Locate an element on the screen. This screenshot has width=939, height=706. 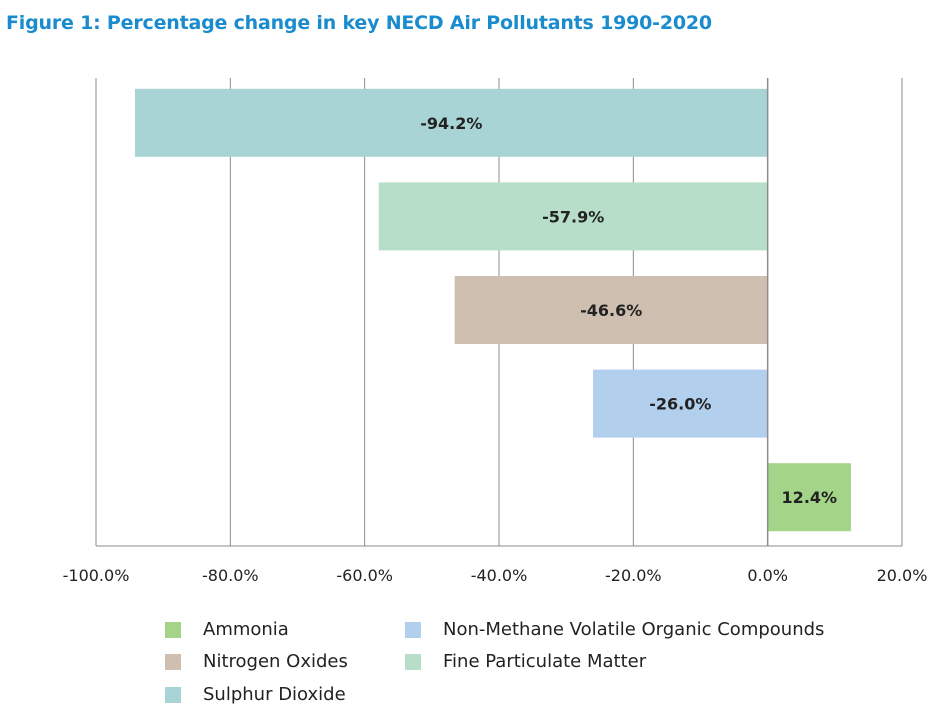
bar-label-3: -26.0% is located at coordinates (680, 404).